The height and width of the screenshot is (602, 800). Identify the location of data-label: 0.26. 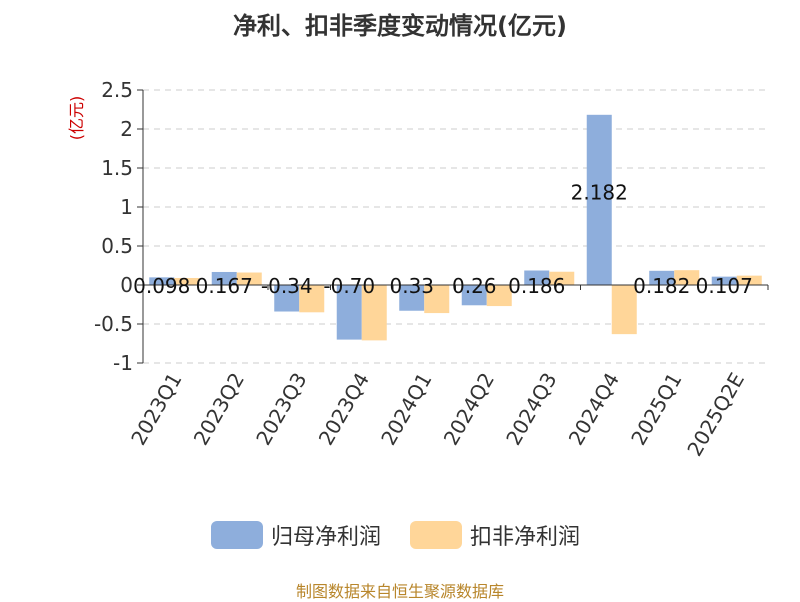
(474, 286).